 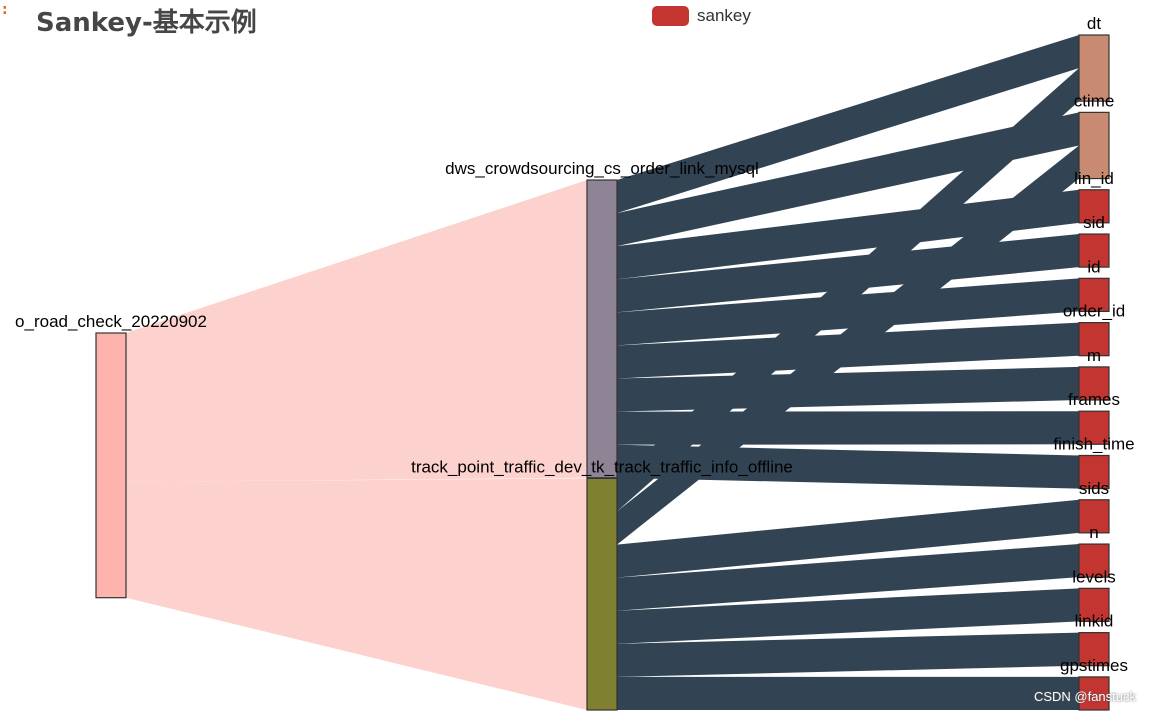 What do you see at coordinates (1094, 100) in the screenshot?
I see `sankey-node-label: ctime` at bounding box center [1094, 100].